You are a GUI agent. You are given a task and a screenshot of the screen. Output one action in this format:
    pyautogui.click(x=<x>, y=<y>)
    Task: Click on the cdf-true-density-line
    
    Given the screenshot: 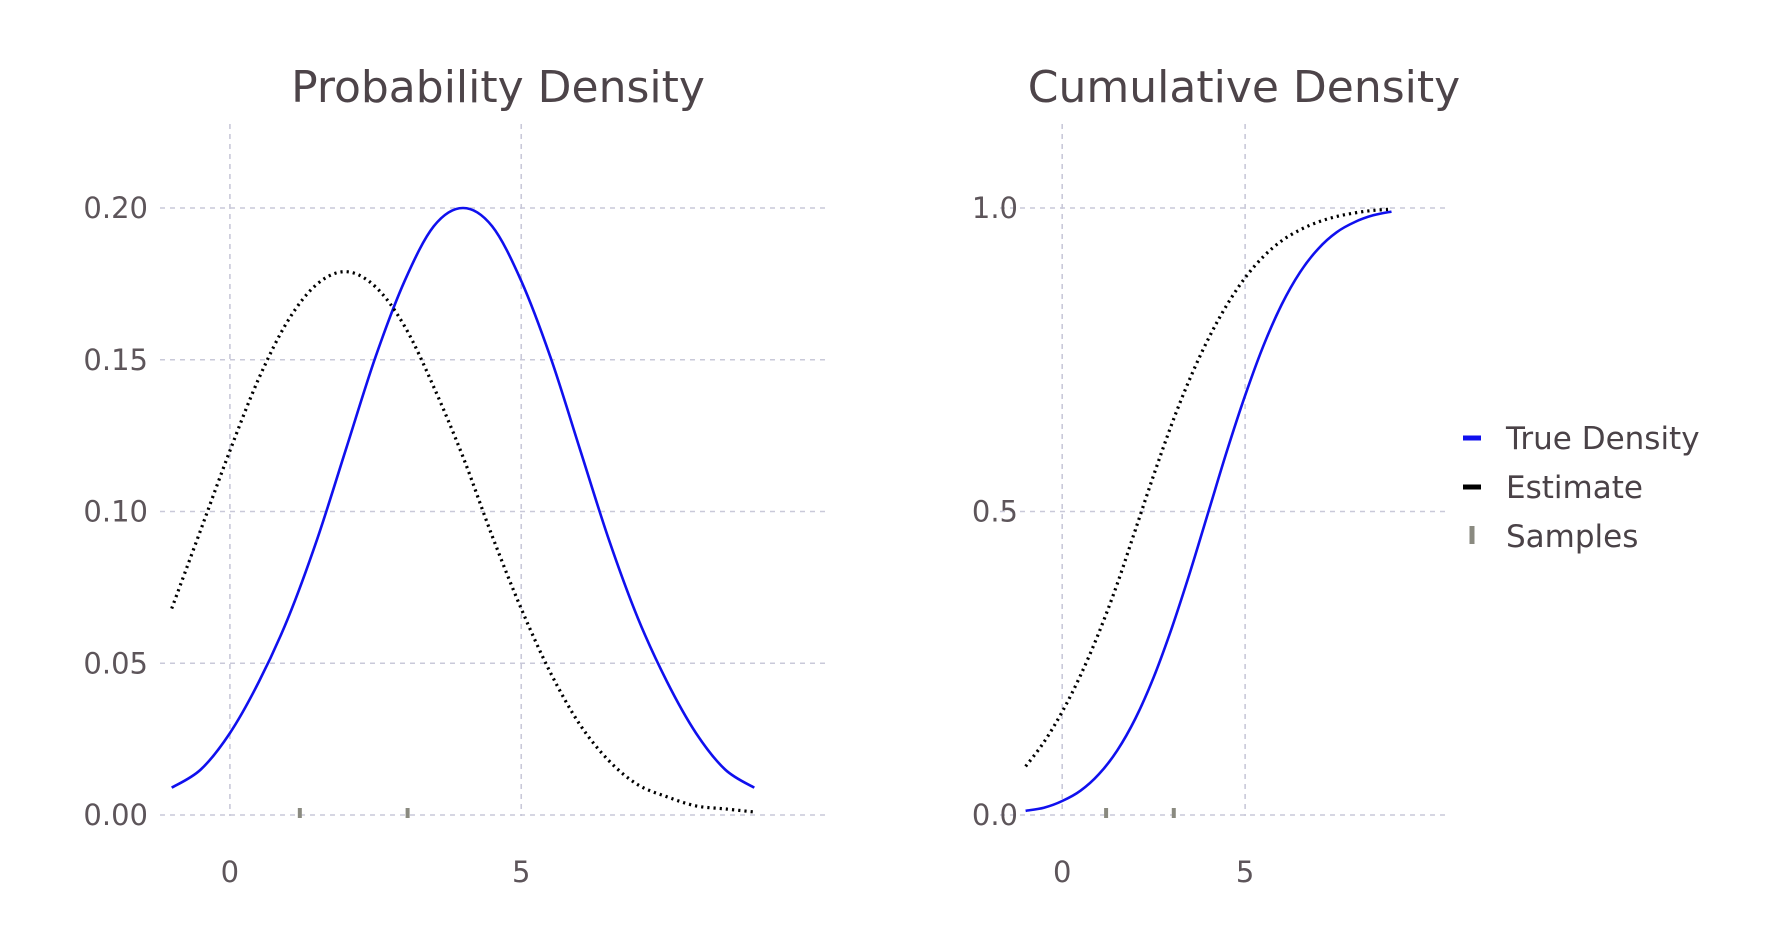 What is the action you would take?
    pyautogui.click(x=1208, y=511)
    